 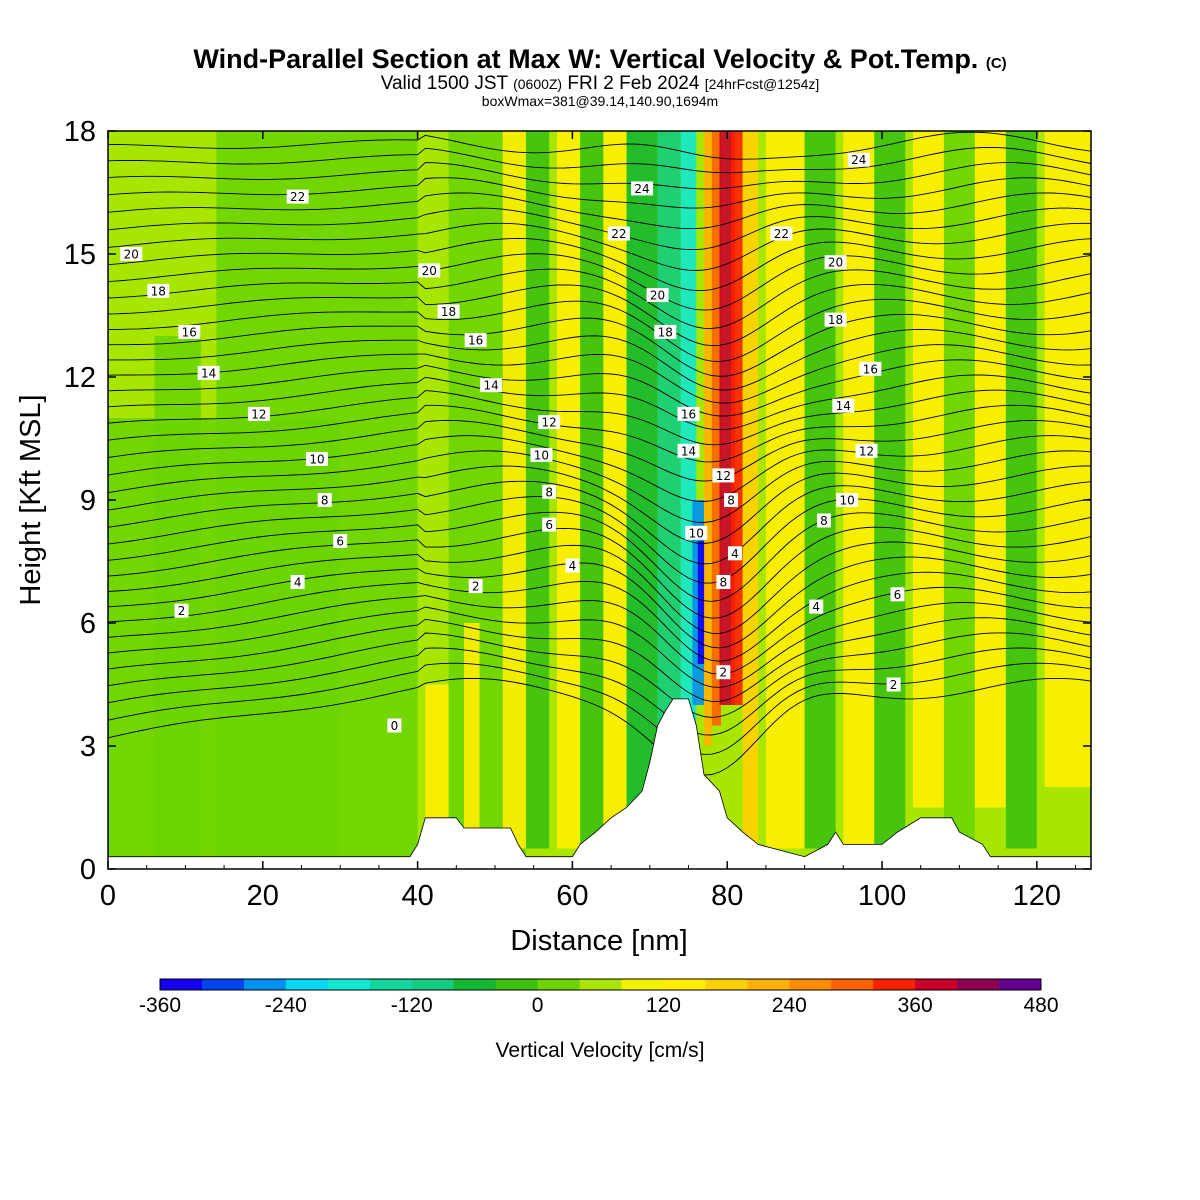 What do you see at coordinates (88, 747) in the screenshot?
I see `y-tick-label: 3` at bounding box center [88, 747].